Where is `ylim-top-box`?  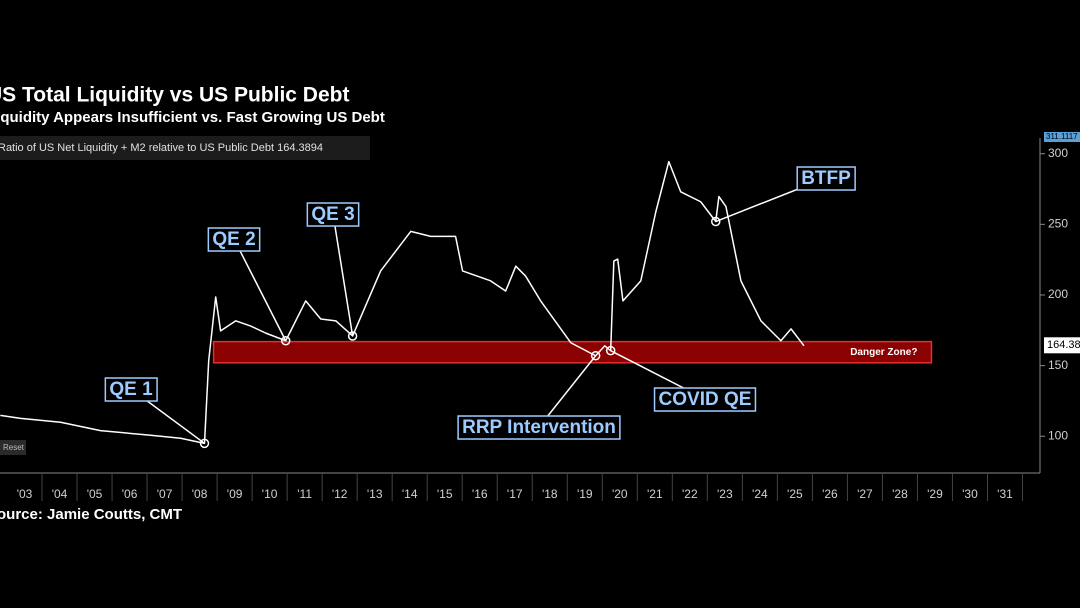 ylim-top-box is located at coordinates (1062, 137).